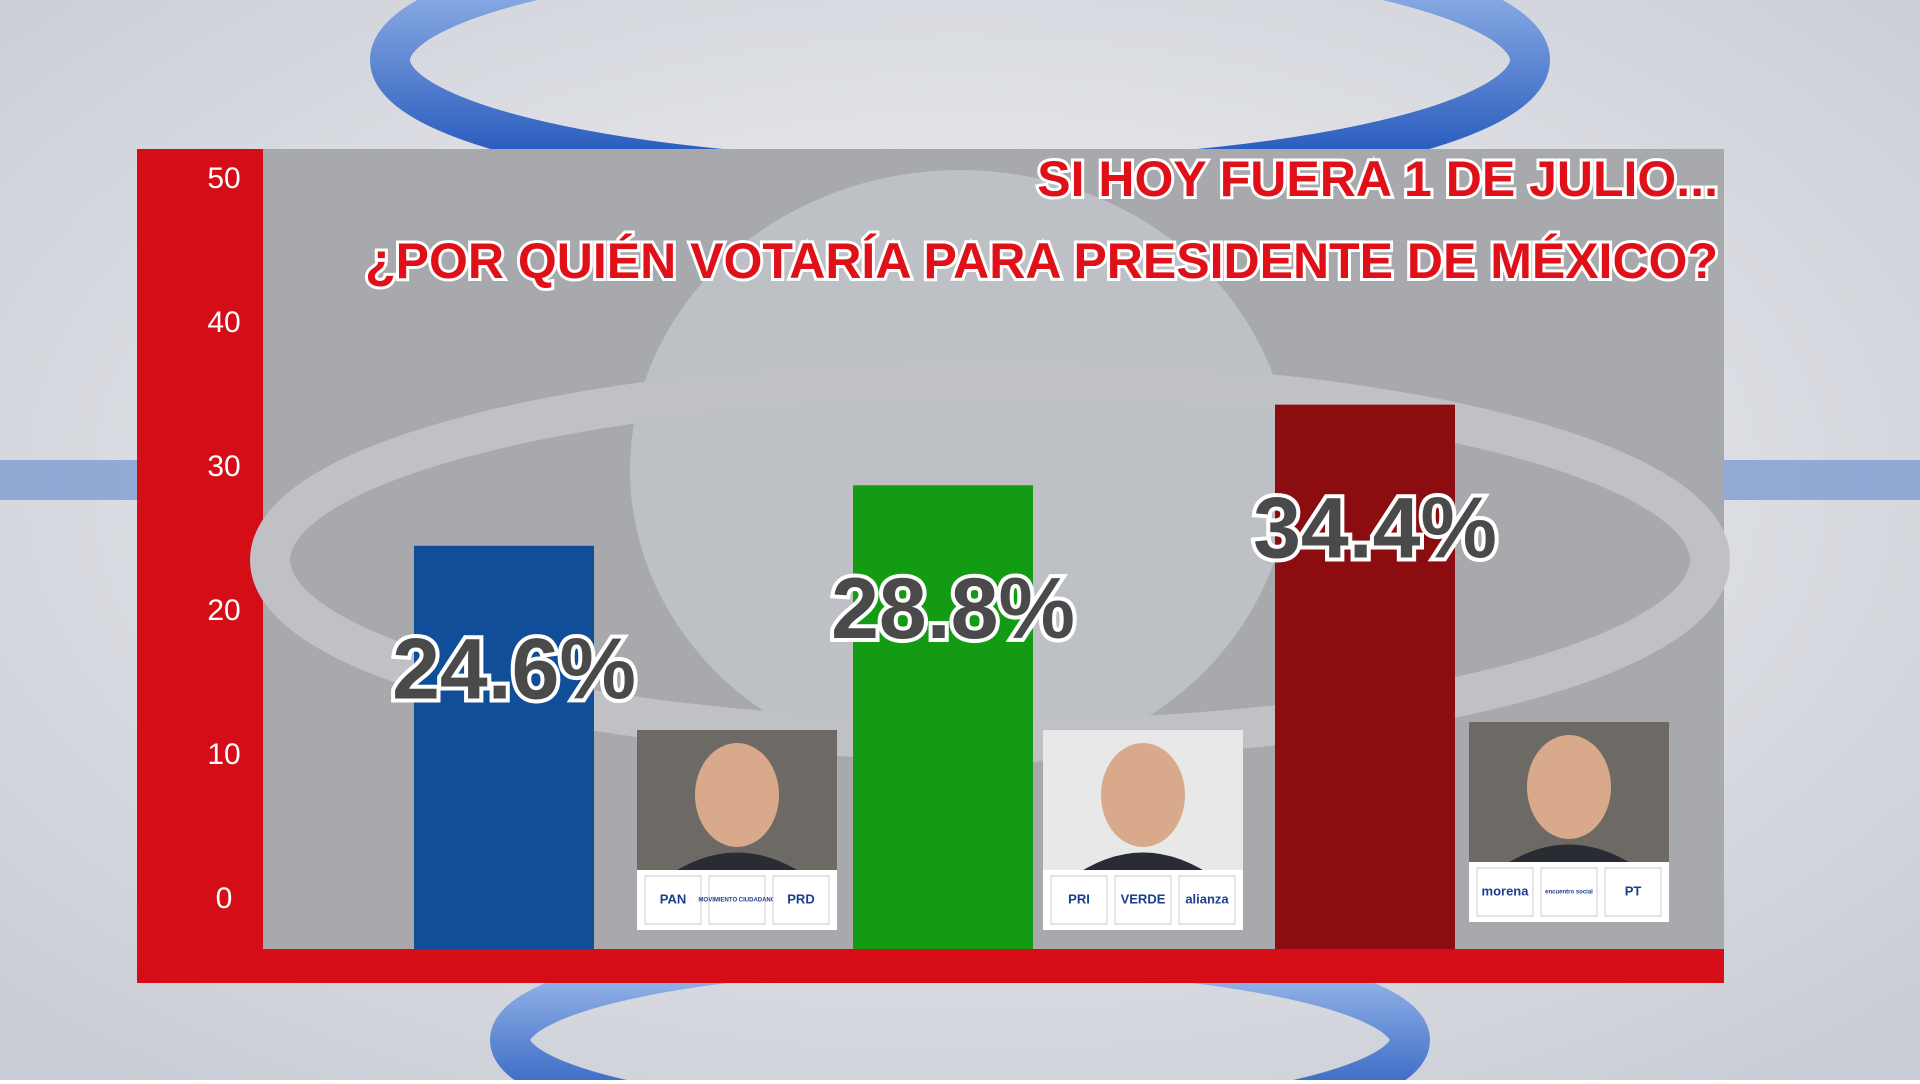  I want to click on party-name: MOVIMIENTO CIUDADANO, so click(737, 901).